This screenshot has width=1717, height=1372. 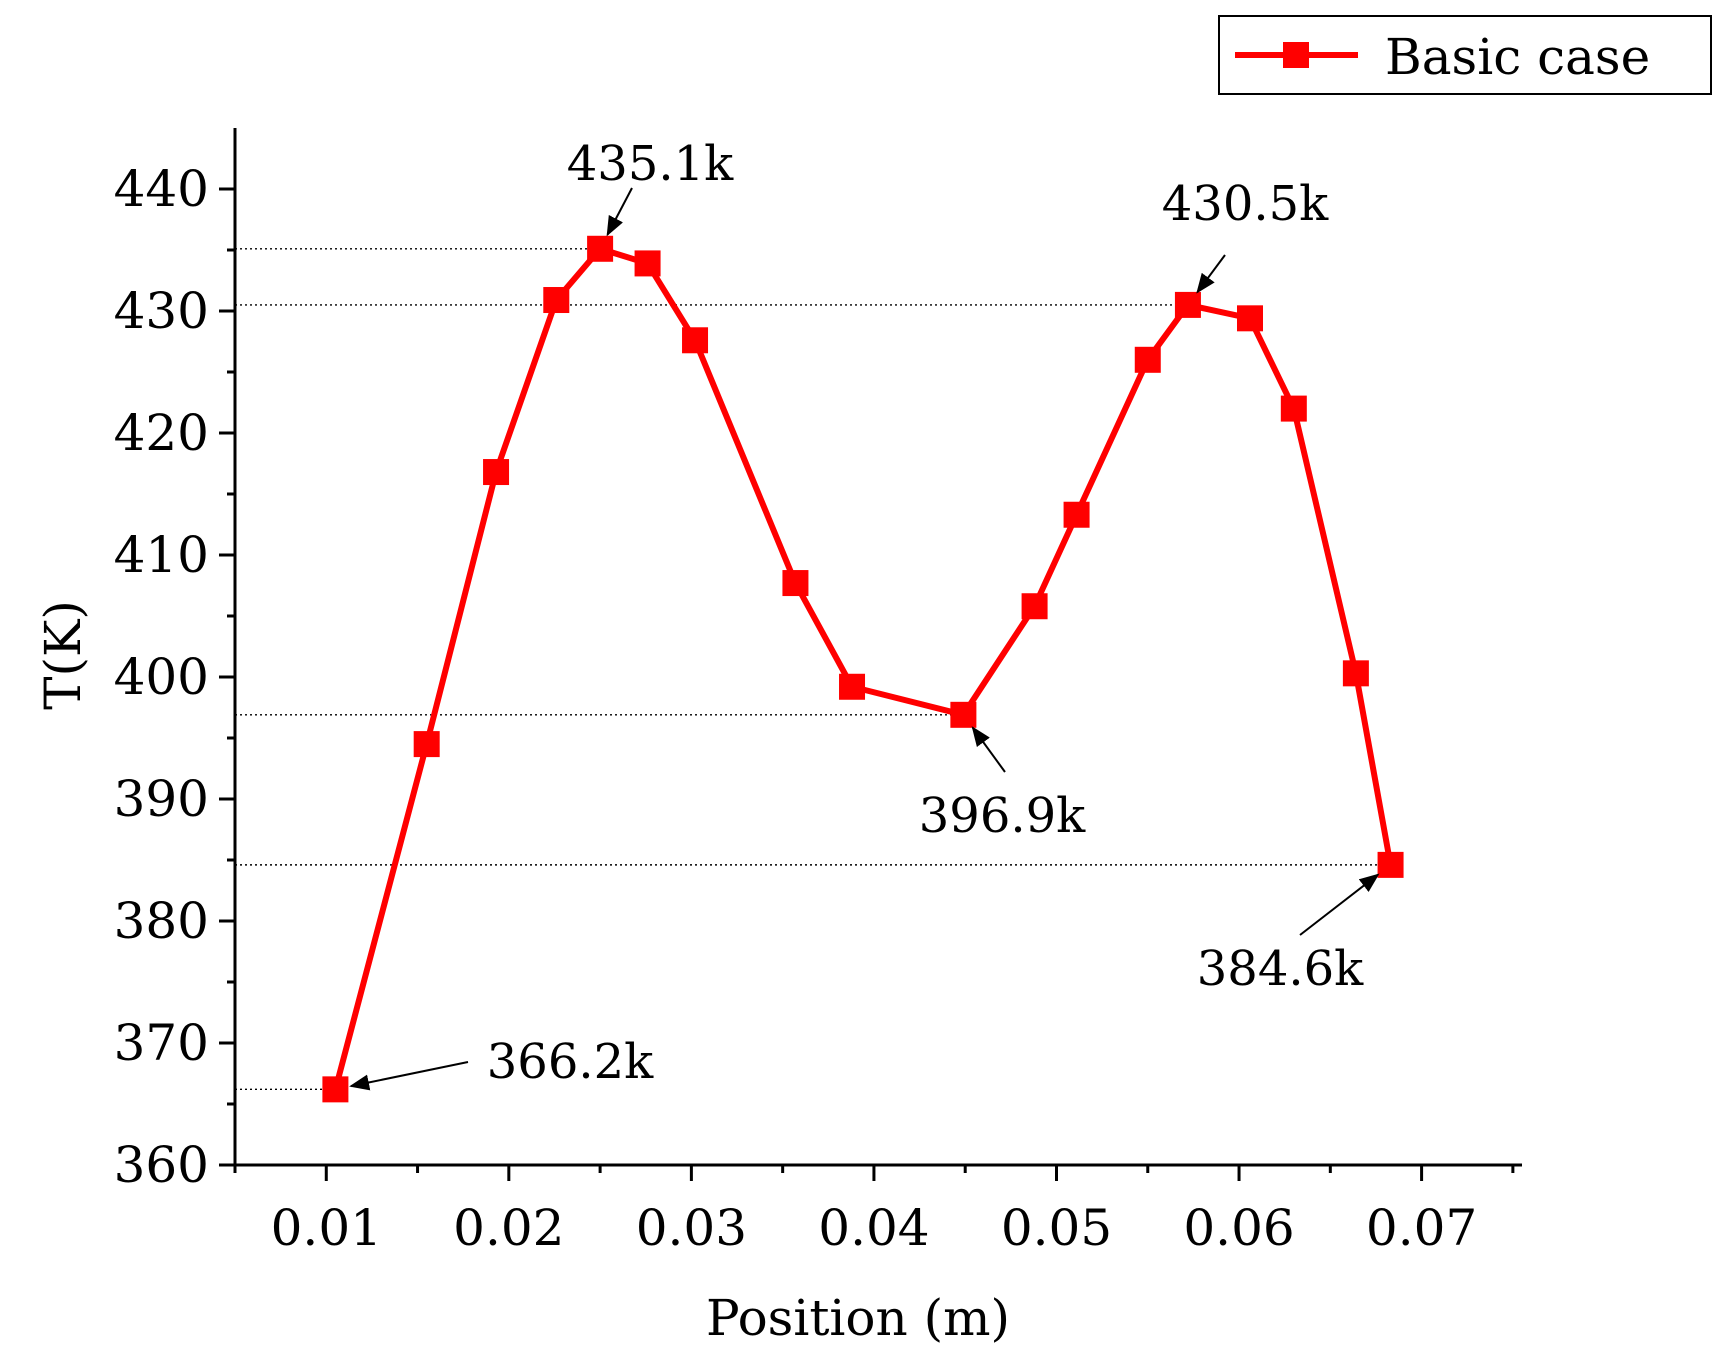 What do you see at coordinates (161, 1043) in the screenshot?
I see `y-tick-label: 370` at bounding box center [161, 1043].